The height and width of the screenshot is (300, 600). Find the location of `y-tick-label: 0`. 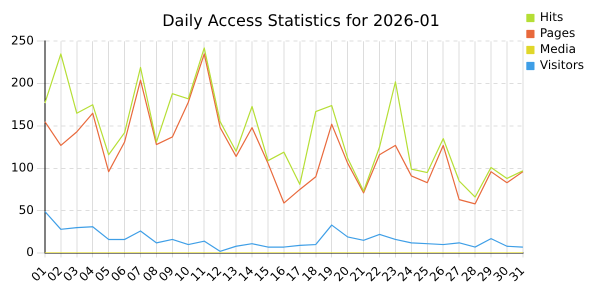

y-tick-label: 0 is located at coordinates (30, 252).